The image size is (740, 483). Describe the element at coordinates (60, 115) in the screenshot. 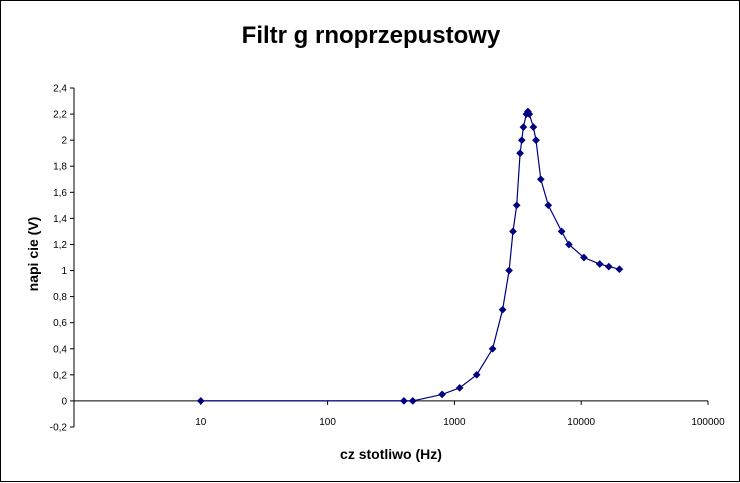

I see `y-tick-label: 2,2` at that location.